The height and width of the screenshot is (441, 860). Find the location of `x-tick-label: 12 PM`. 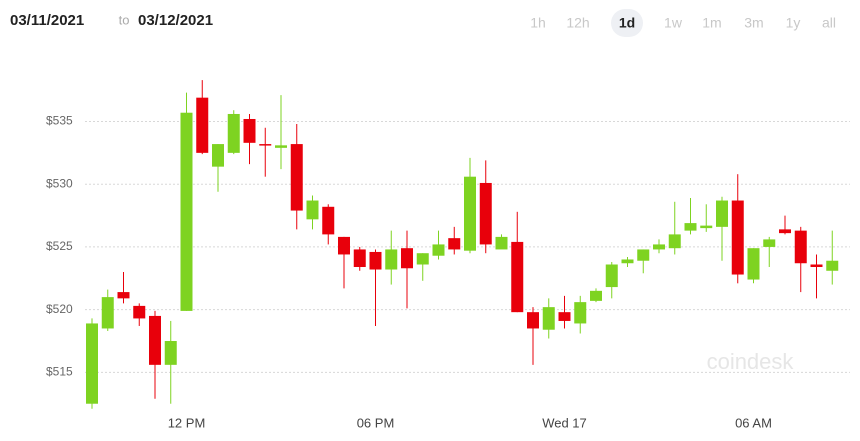

x-tick-label: 12 PM is located at coordinates (187, 422).